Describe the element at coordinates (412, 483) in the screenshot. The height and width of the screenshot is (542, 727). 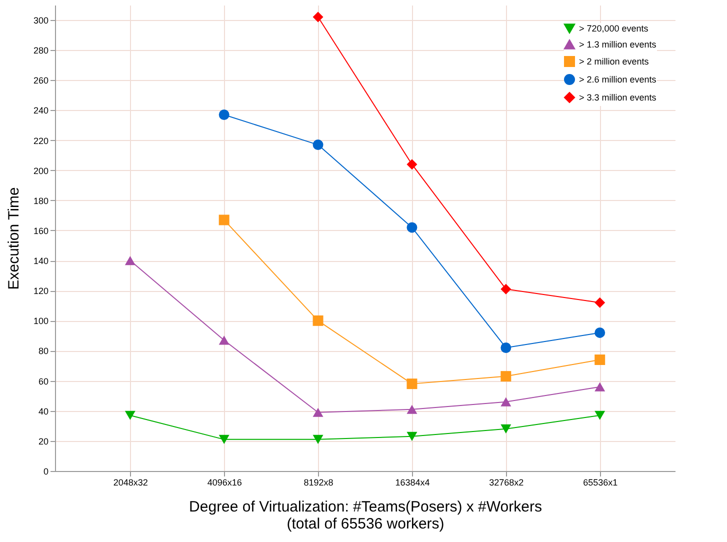
I see `x-tick-label: 16384x4` at that location.